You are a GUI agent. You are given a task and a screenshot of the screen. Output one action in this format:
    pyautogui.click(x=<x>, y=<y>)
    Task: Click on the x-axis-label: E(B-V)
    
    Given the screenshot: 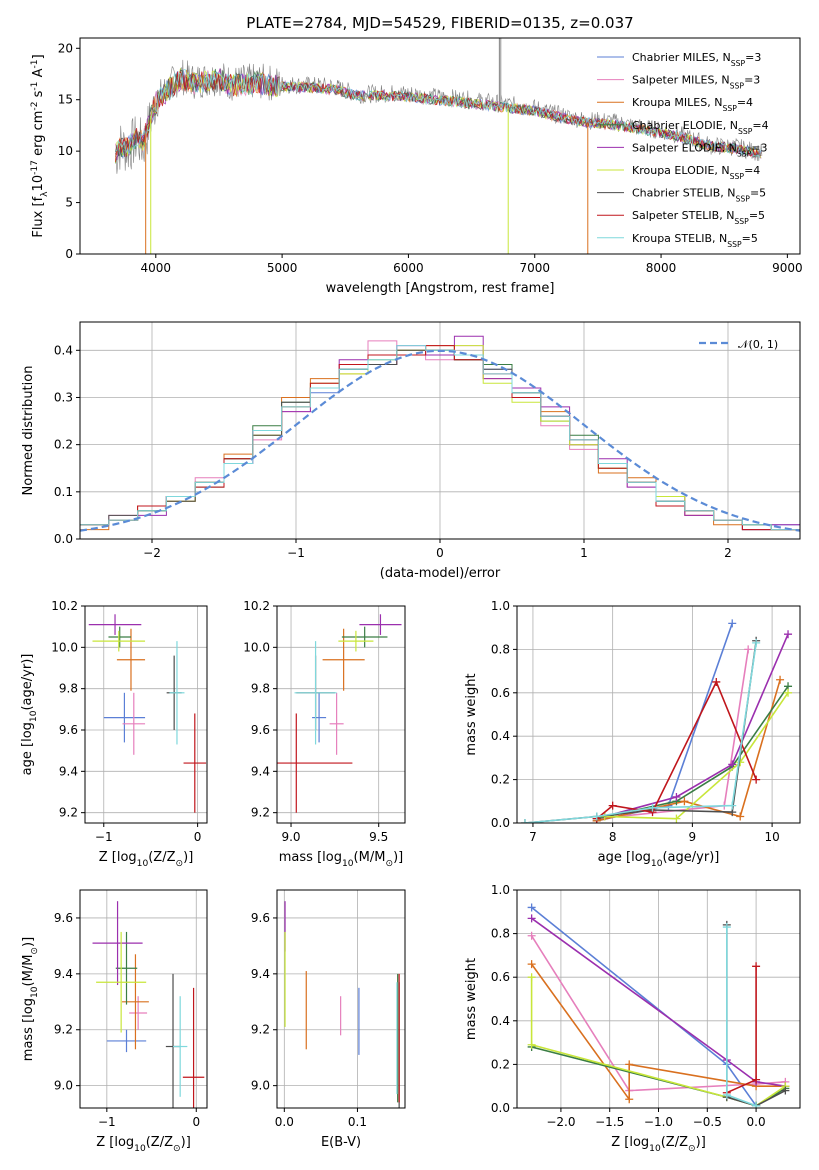 What is the action you would take?
    pyautogui.click(x=341, y=1142)
    